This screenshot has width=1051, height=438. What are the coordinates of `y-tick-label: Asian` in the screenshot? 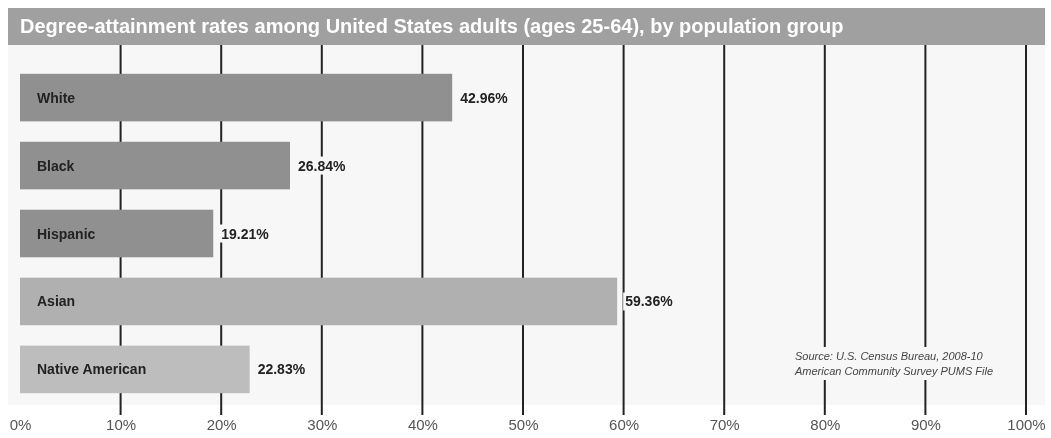 It's located at (56, 301).